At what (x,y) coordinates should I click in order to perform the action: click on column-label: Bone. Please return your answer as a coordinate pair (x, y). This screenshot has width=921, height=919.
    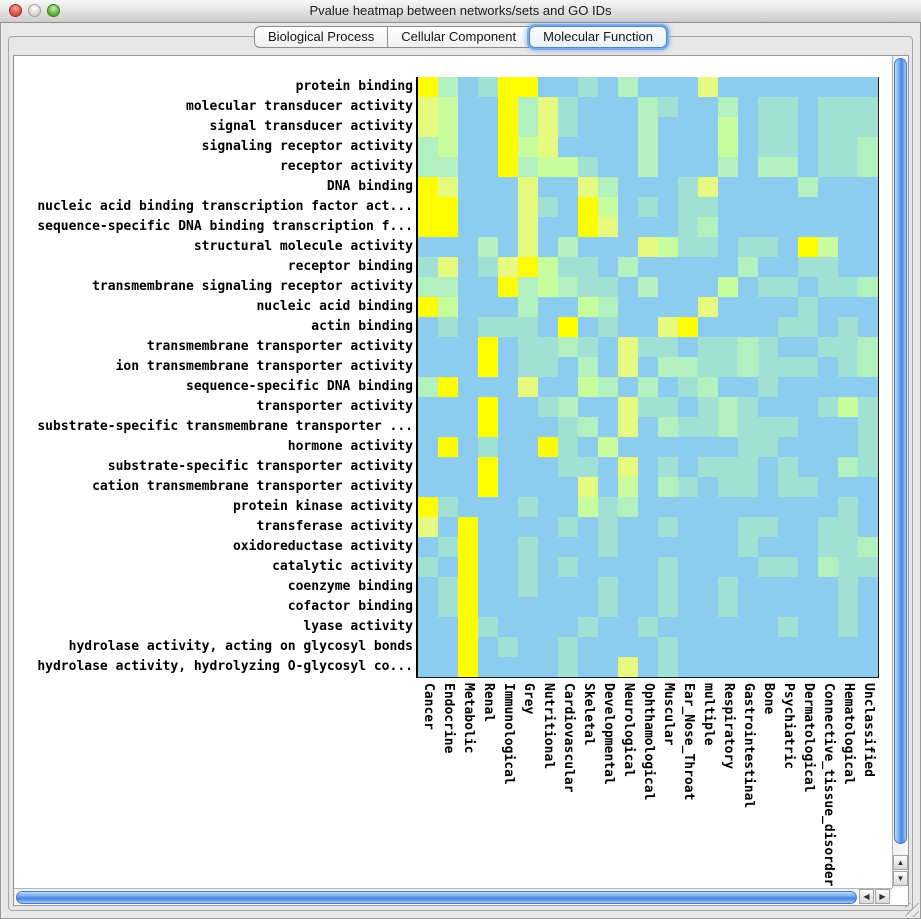
    Looking at the image, I should click on (768, 699).